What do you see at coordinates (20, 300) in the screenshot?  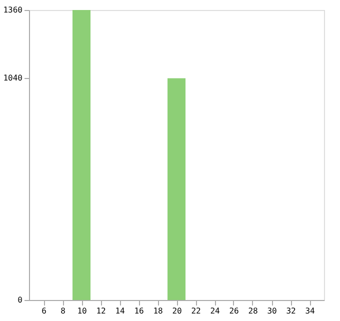 I see `y-tick-label: 0` at bounding box center [20, 300].